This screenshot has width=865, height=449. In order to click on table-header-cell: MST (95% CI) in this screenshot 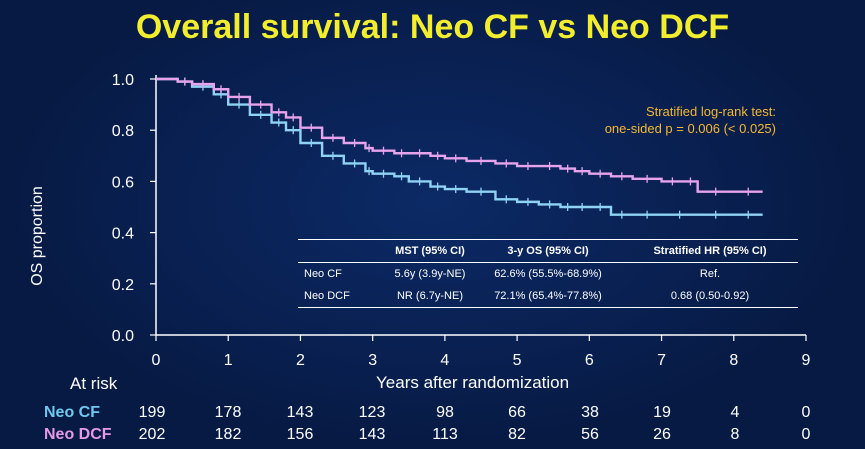, I will do `click(430, 251)`.